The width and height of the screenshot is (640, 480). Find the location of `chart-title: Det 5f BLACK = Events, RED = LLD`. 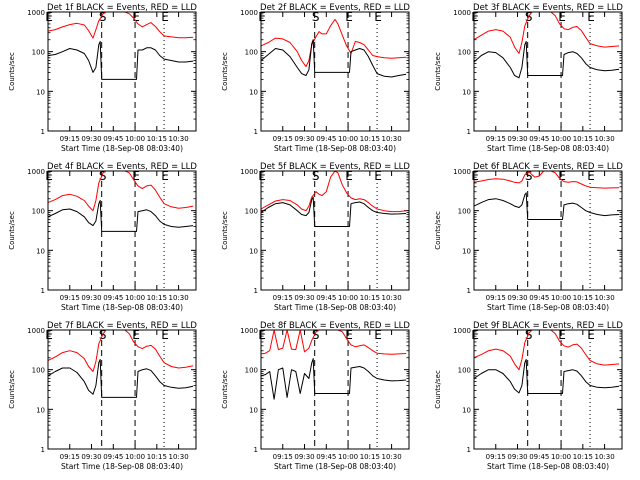

chart-title: Det 5f BLACK = Events, RED = LLD is located at coordinates (335, 167).